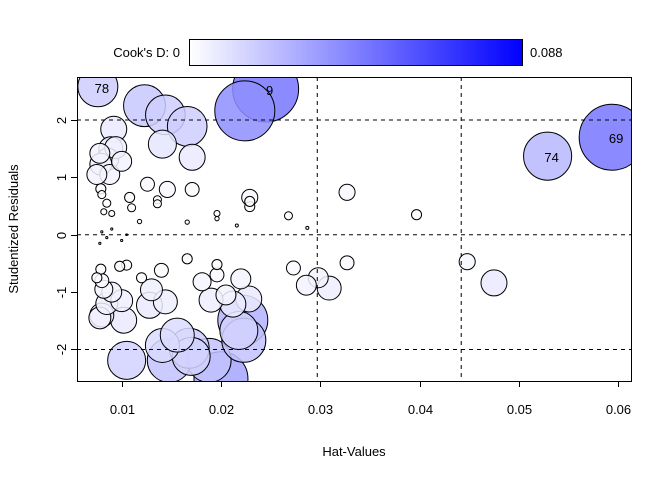 Image resolution: width=672 pixels, height=485 pixels. I want to click on x-tick-label: 0.03, so click(320, 409).